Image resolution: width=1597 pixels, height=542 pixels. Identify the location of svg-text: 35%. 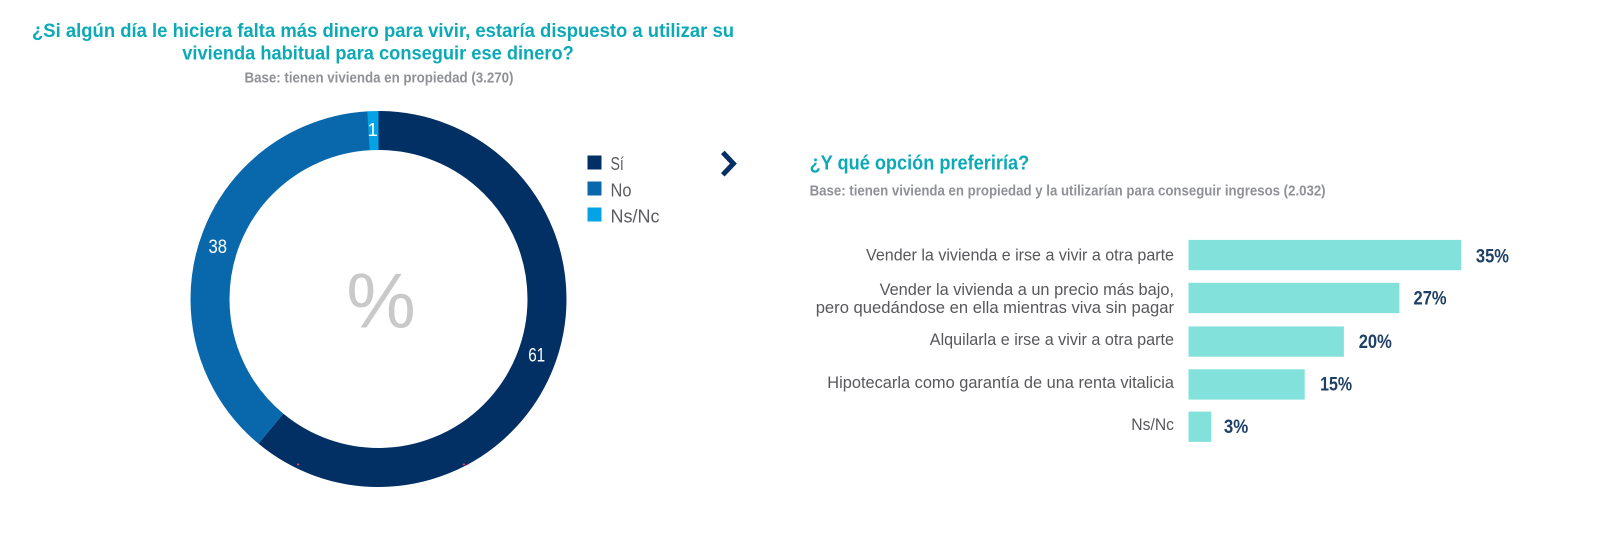
(1492, 256).